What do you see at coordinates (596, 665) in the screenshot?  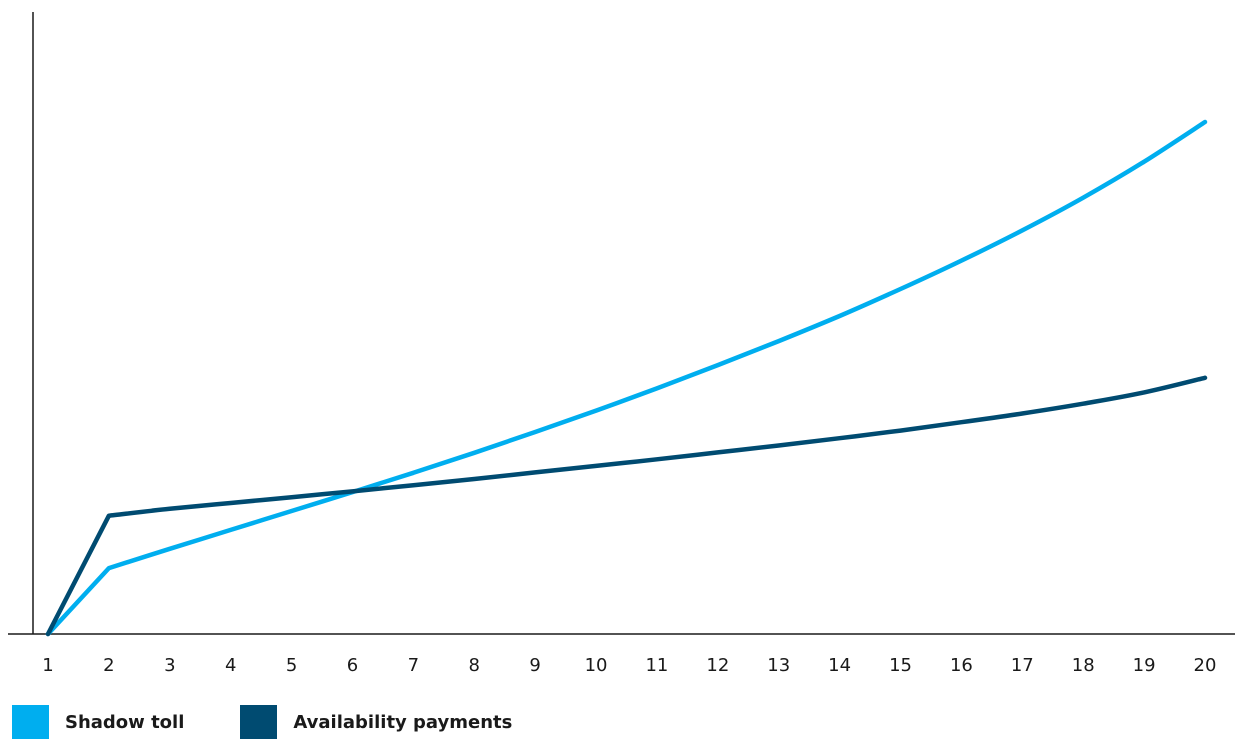 I see `x-tick-label: 10` at bounding box center [596, 665].